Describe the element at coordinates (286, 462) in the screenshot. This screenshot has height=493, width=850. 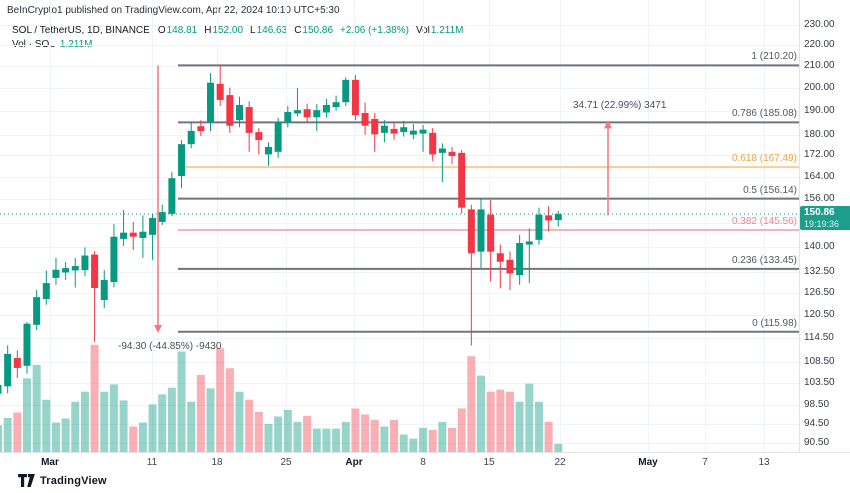
I see `time-tick-label: 25` at that location.